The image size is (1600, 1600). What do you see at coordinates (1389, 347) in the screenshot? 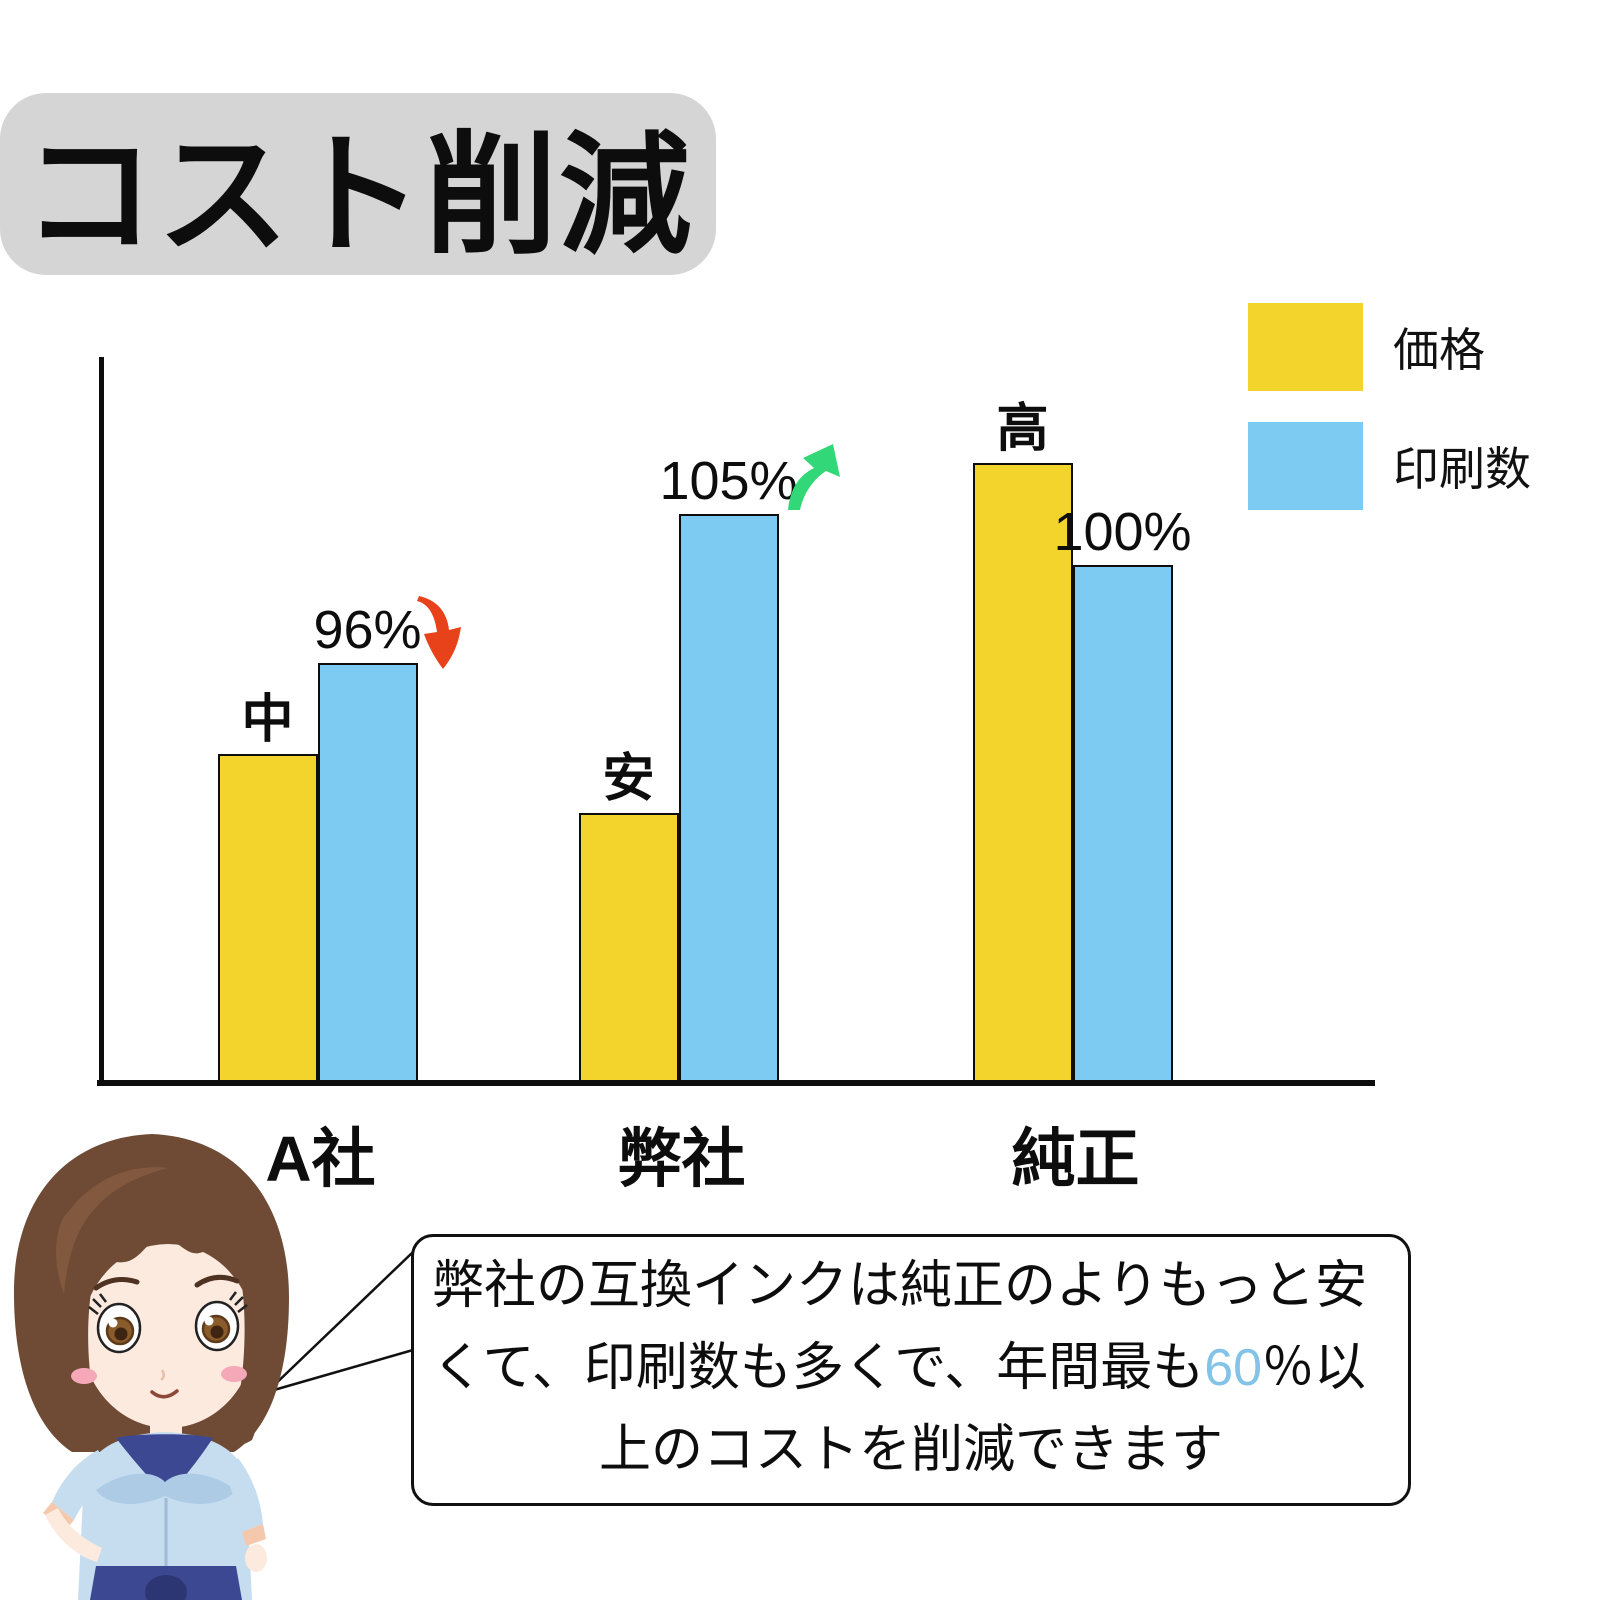
I see `legend-item-price: 価格` at bounding box center [1389, 347].